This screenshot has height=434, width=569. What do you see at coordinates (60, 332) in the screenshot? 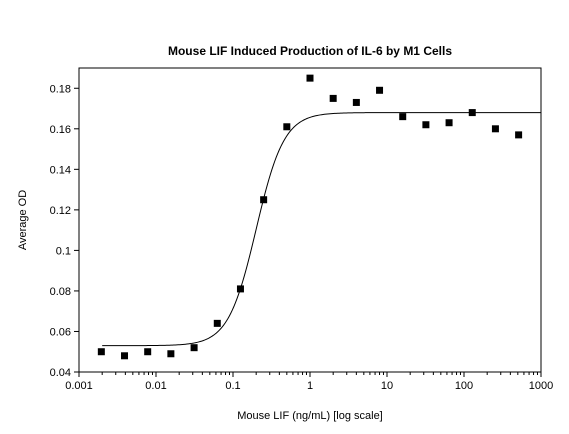
I see `y-tick-label: 0.06` at bounding box center [60, 332].